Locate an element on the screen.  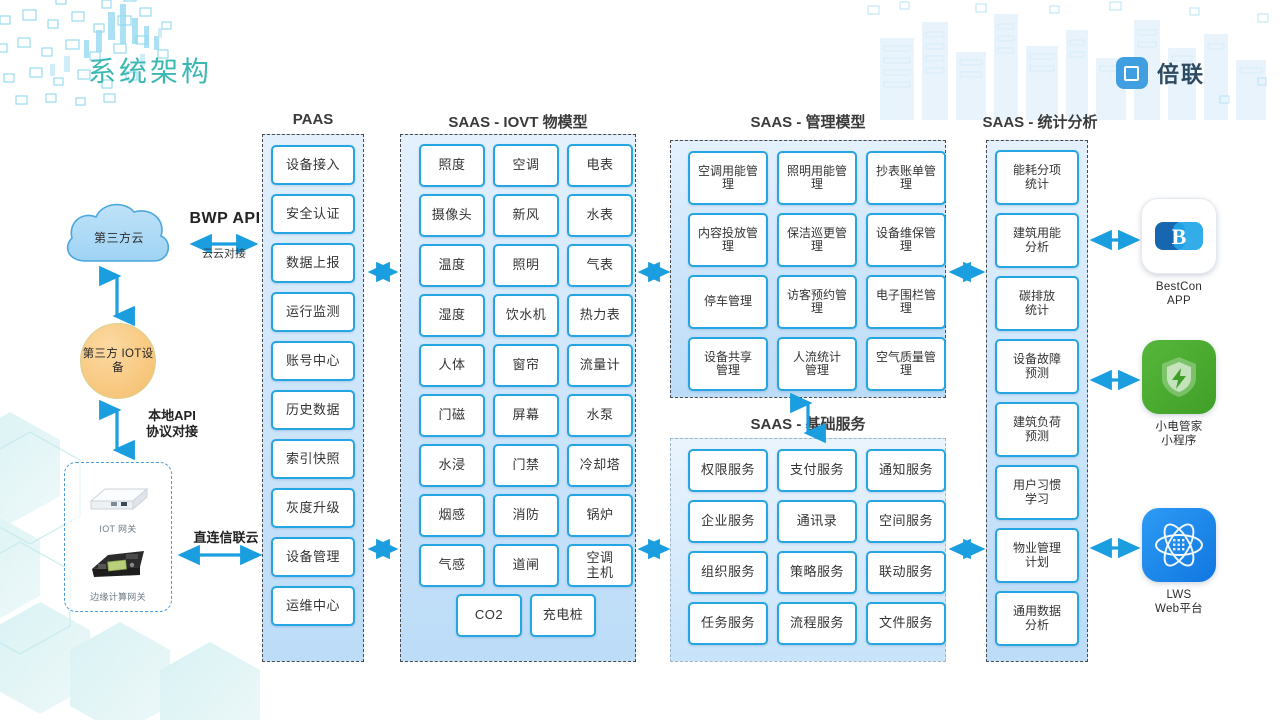
cell-paas-1: 安全认证 is located at coordinates (313, 214).